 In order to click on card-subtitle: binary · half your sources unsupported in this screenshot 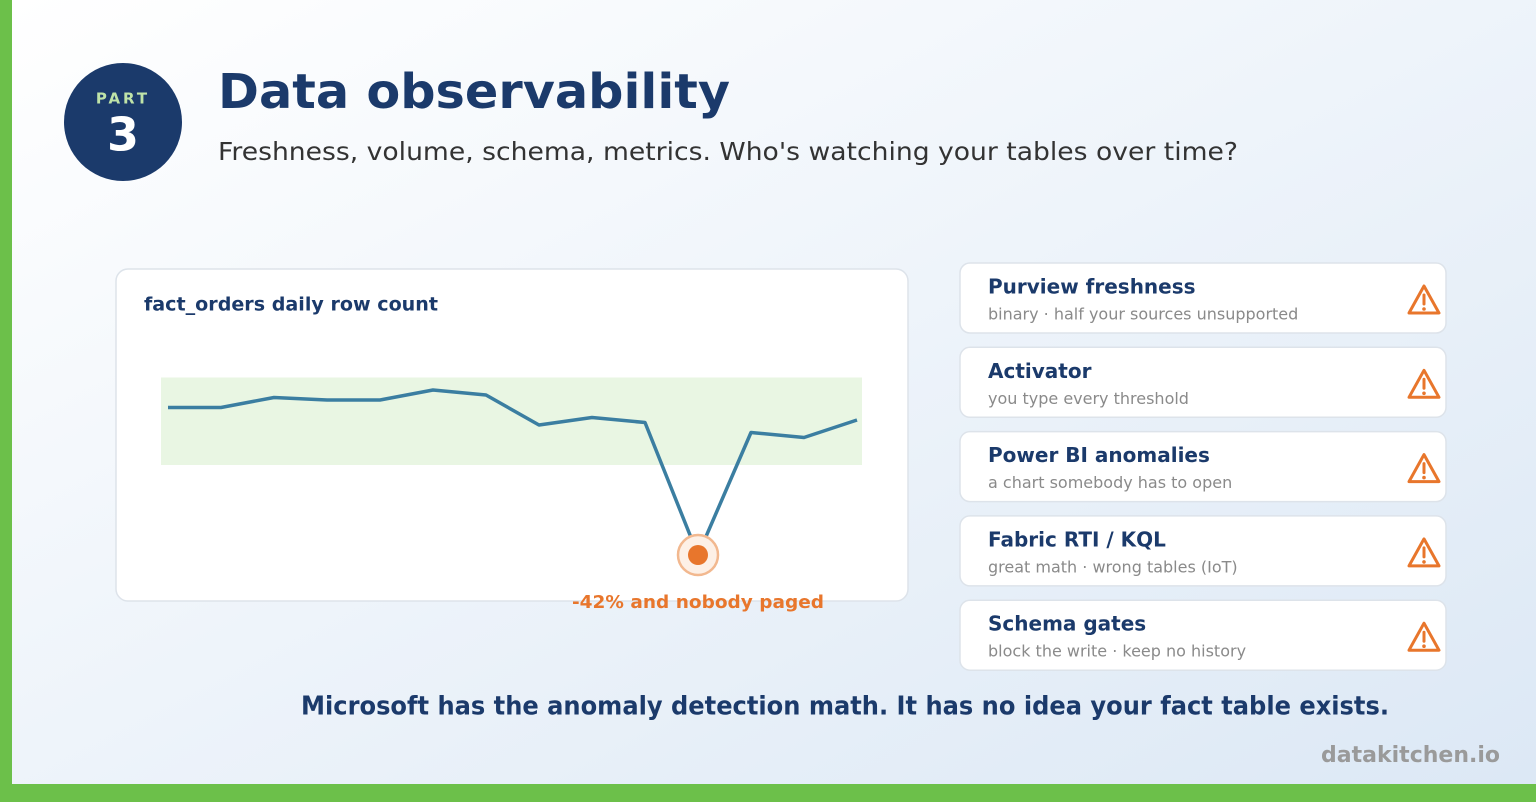, I will do `click(1143, 314)`.